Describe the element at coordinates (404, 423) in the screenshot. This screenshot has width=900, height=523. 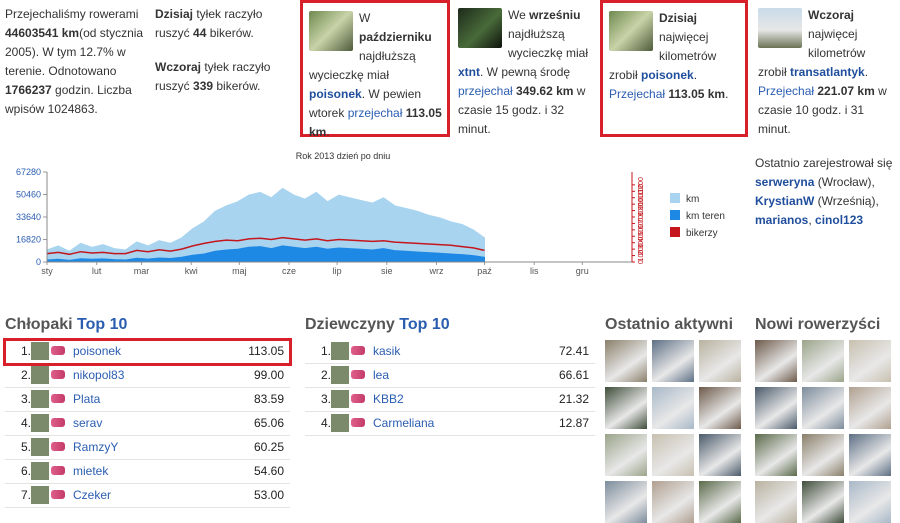
I see `user-link: Carmeliana` at that location.